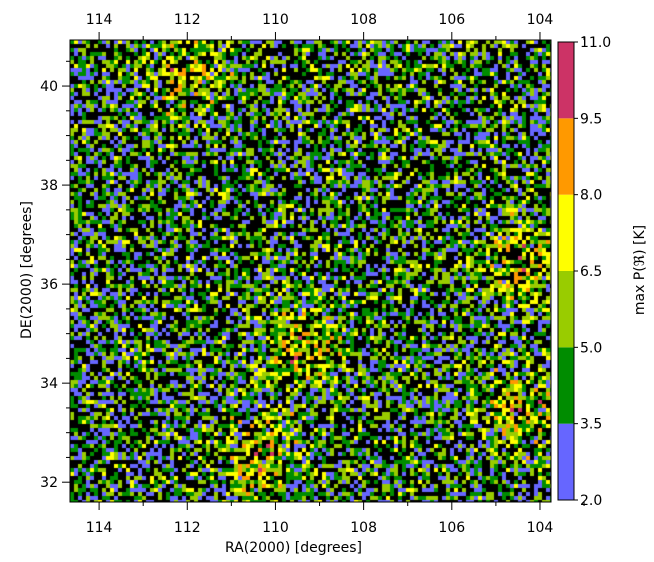 The image size is (654, 562). Describe the element at coordinates (49, 285) in the screenshot. I see `y-tick-label: 36` at that location.